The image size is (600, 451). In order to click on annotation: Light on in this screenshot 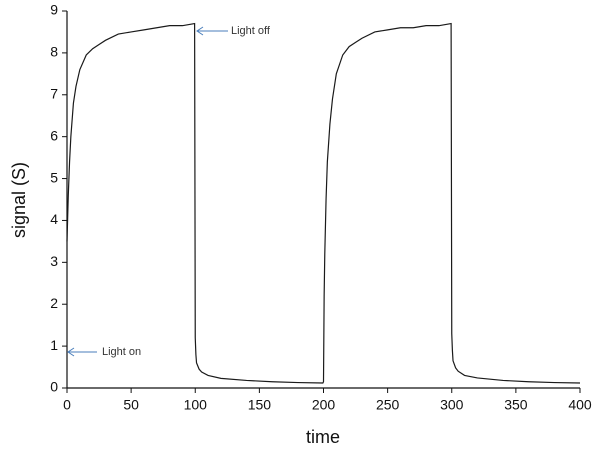, I will do `click(121, 352)`.